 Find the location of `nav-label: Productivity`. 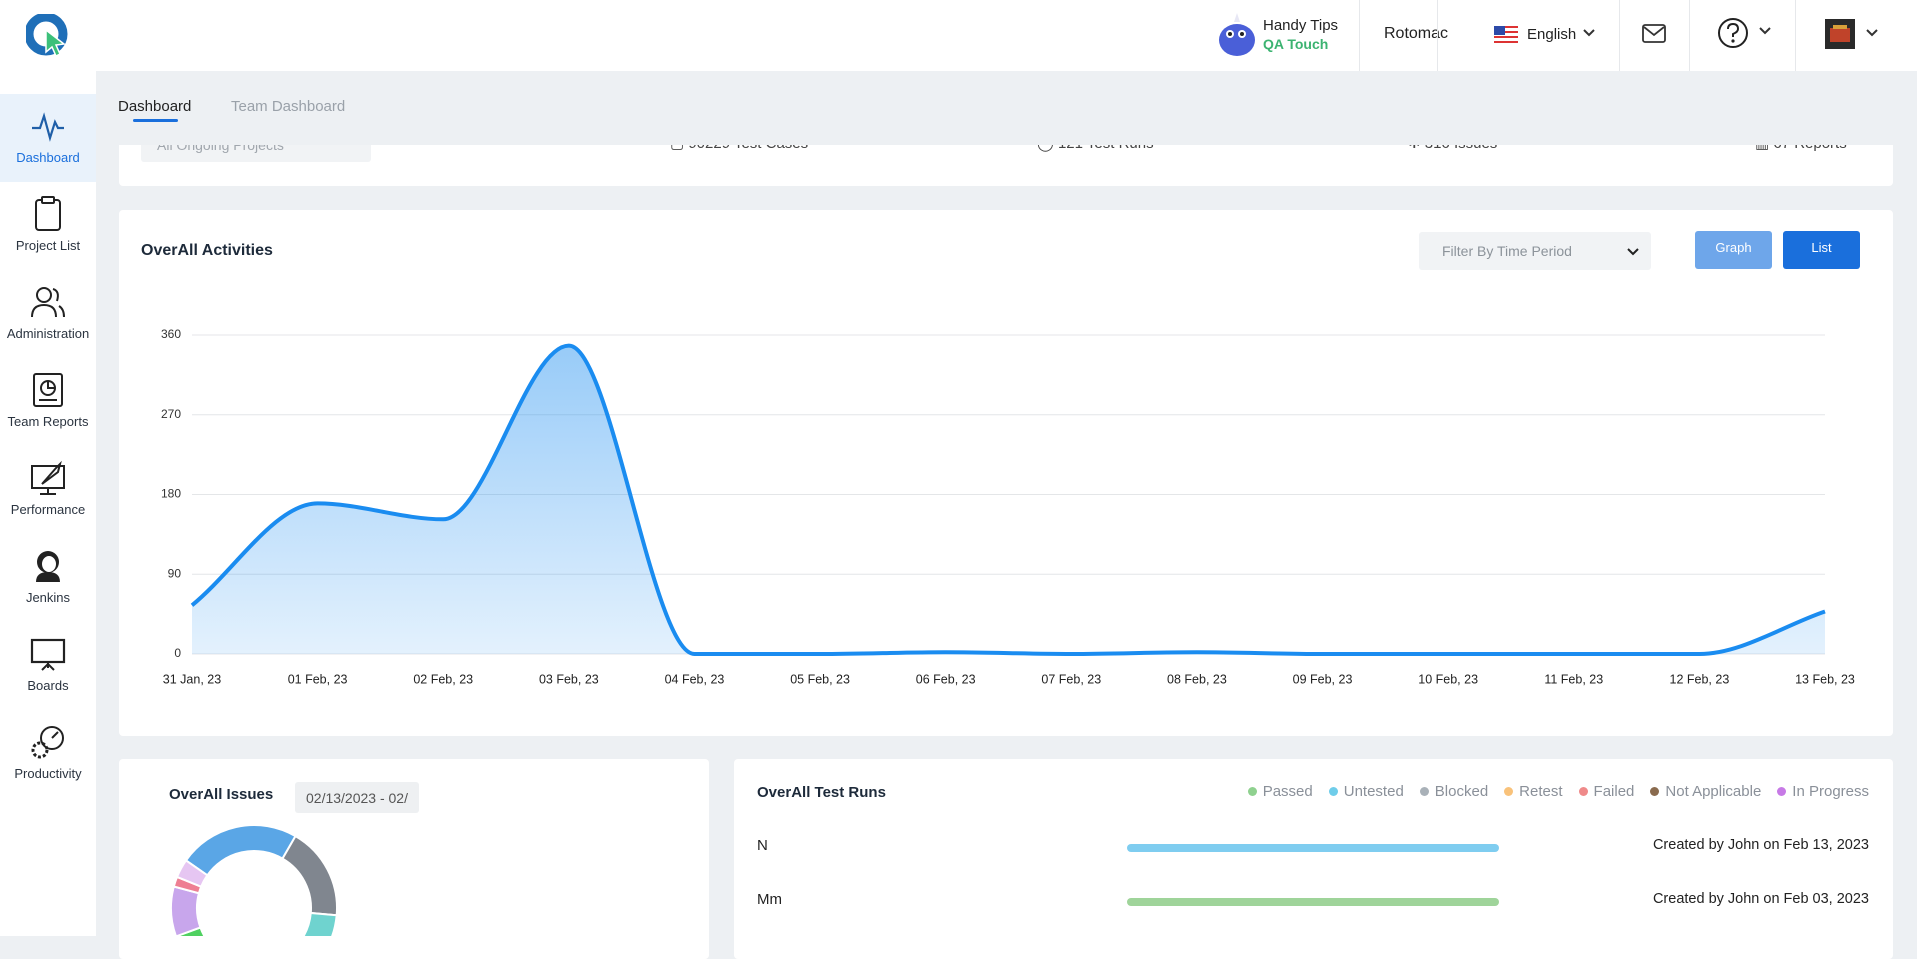

nav-label: Productivity is located at coordinates (48, 773).